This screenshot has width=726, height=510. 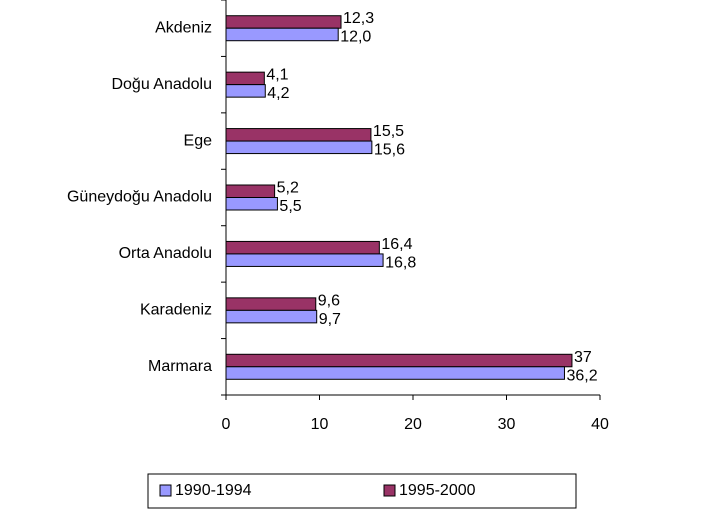 What do you see at coordinates (400, 262) in the screenshot?
I see `value-label: 16,8` at bounding box center [400, 262].